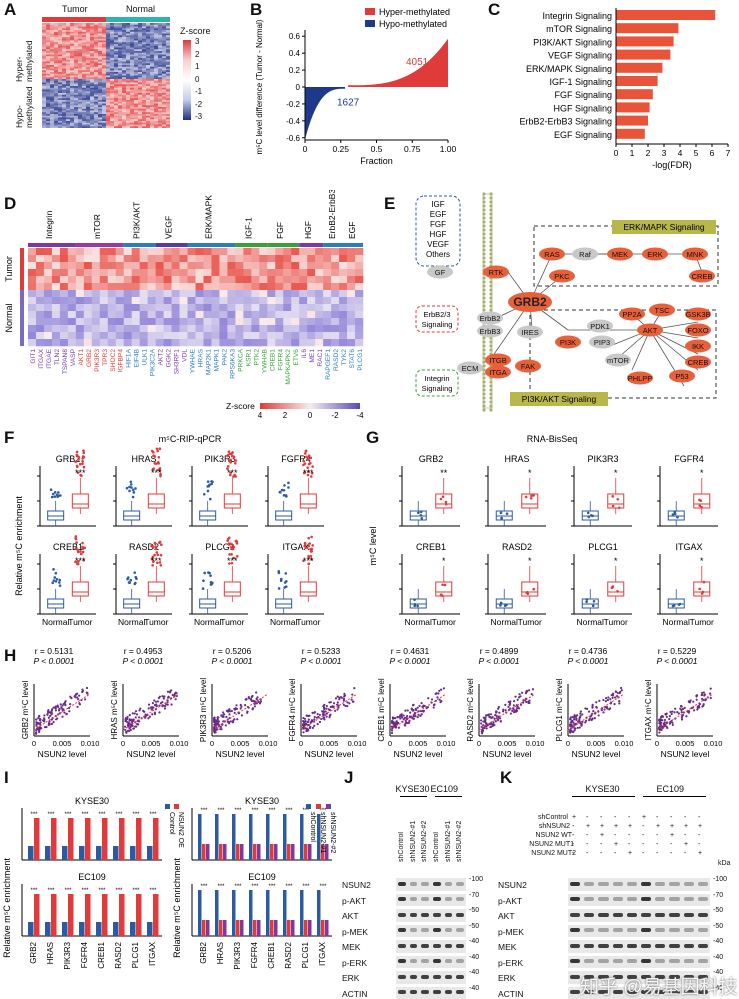 This screenshot has height=999, width=739. I want to click on pathway-bar, so click(355, 245).